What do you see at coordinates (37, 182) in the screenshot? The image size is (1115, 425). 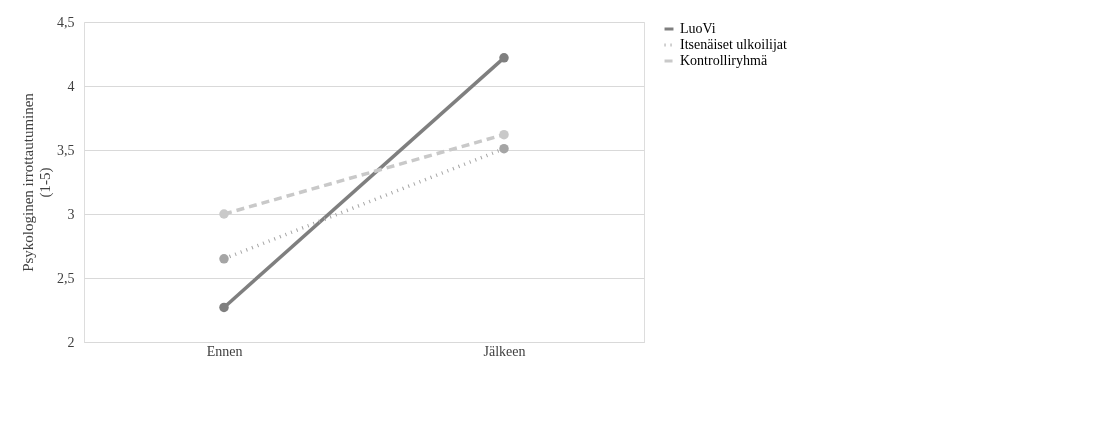 I see `y-axis-title: Psykologinen irrottautuminen (1-5)` at bounding box center [37, 182].